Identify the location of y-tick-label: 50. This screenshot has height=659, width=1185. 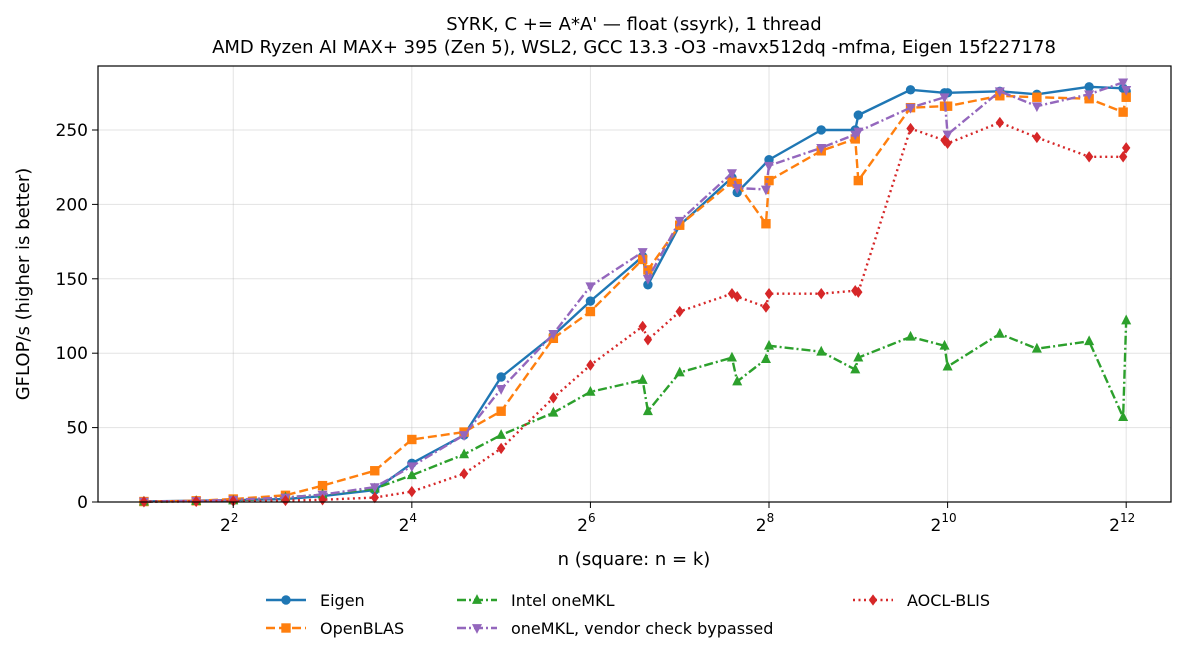
(77, 429).